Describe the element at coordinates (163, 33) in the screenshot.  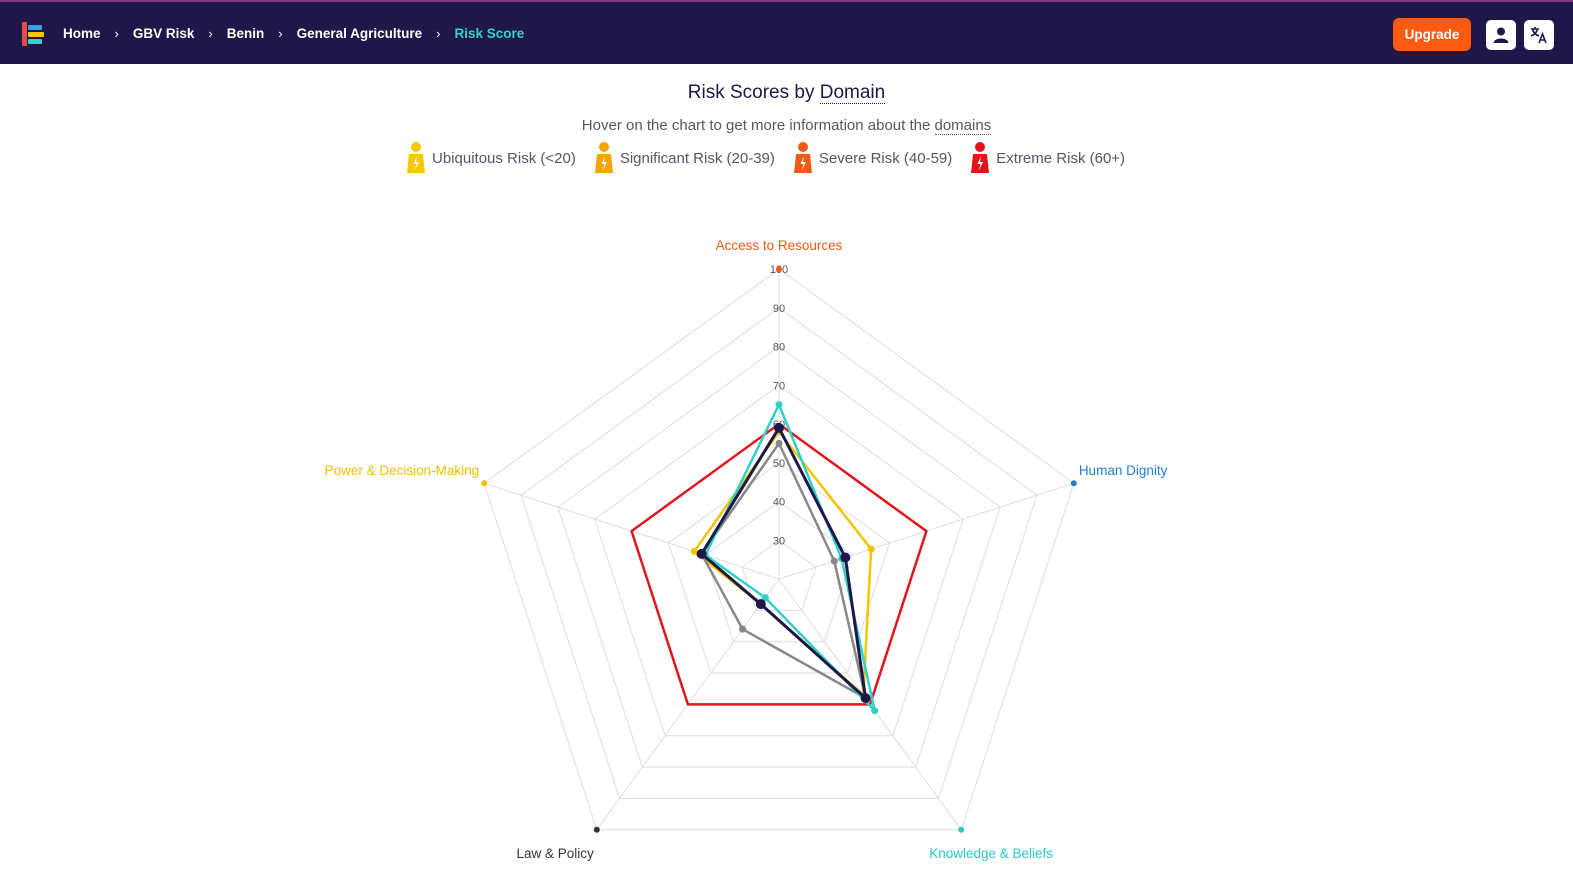
I see `breadcrumb-item: GBV Risk` at that location.